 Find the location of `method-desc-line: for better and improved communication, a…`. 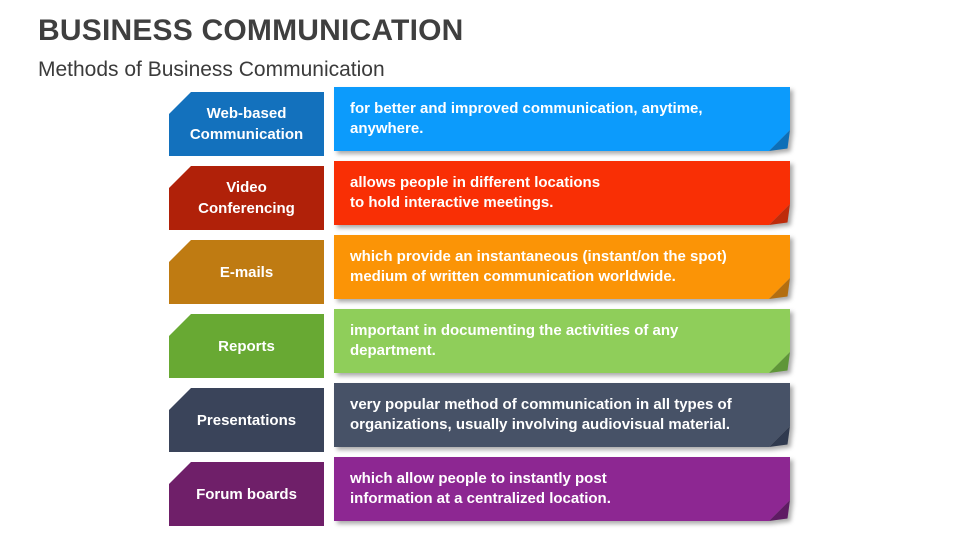

method-desc-line: for better and improved communication, a… is located at coordinates (526, 118).